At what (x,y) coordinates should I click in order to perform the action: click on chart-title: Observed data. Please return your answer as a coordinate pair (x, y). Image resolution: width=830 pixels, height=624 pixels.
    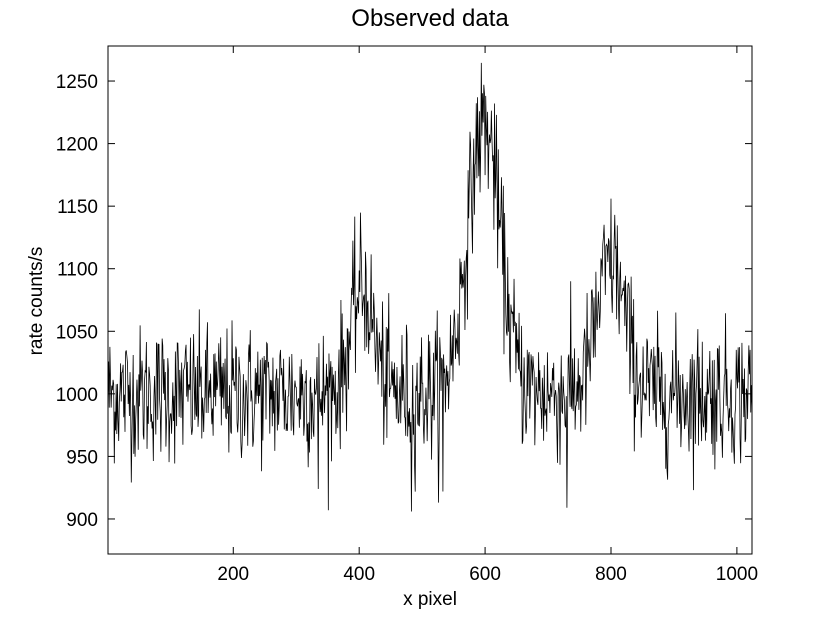
    Looking at the image, I should click on (430, 18).